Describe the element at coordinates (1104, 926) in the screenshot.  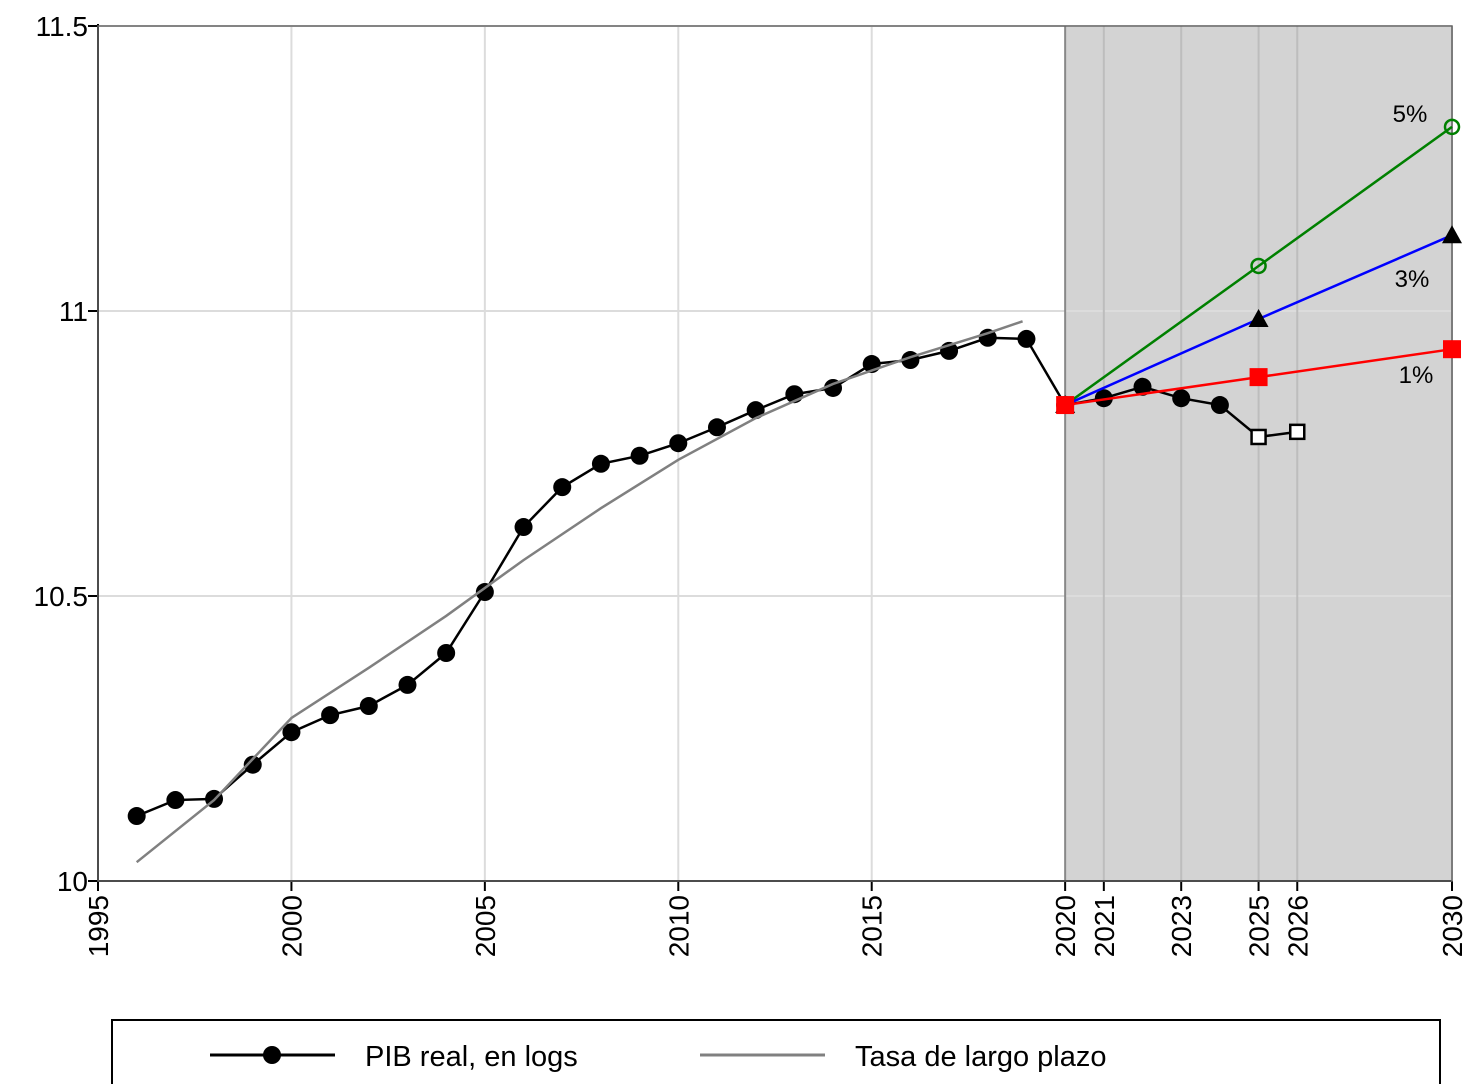
I see `x-tick-label: 2021` at that location.